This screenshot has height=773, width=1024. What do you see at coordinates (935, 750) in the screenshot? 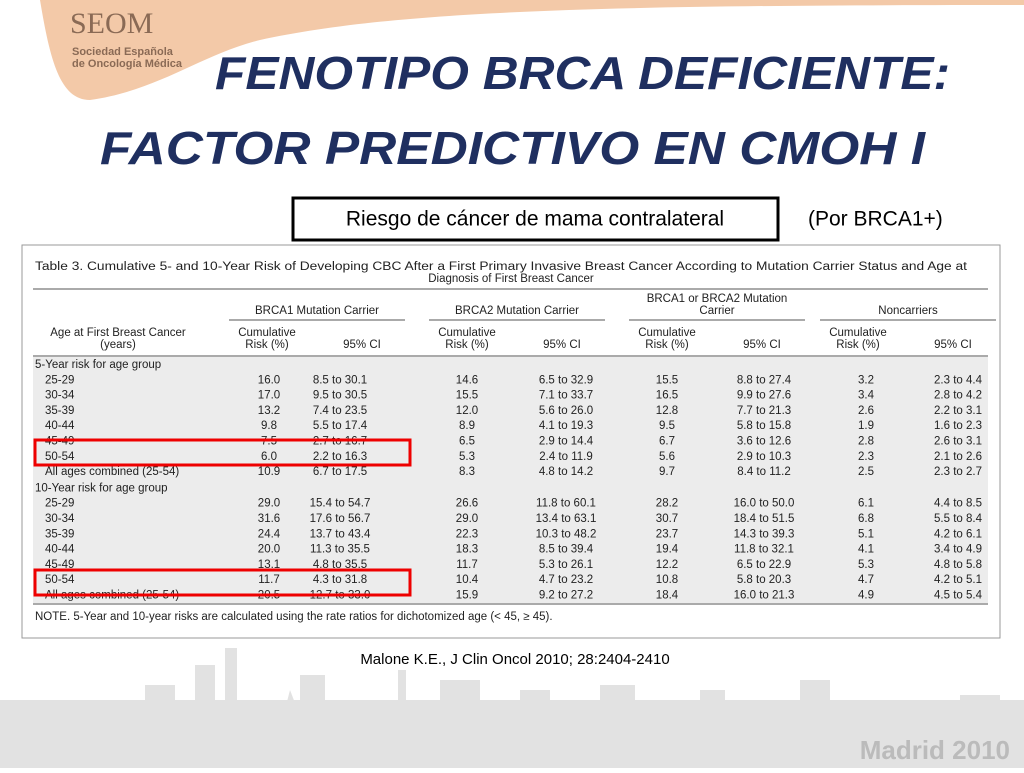
I see `footer: Madrid 2010` at bounding box center [935, 750].